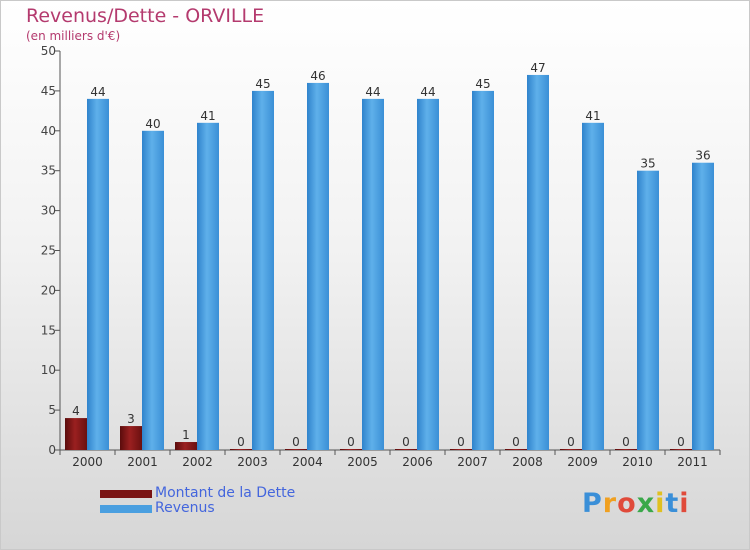 The height and width of the screenshot is (550, 750). What do you see at coordinates (142, 462) in the screenshot?
I see `x-tick-label: 2001` at bounding box center [142, 462].